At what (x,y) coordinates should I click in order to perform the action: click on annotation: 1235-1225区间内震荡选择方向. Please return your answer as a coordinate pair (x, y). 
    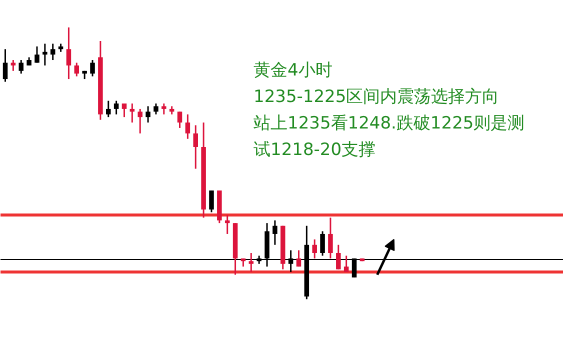
    Looking at the image, I should click on (377, 97).